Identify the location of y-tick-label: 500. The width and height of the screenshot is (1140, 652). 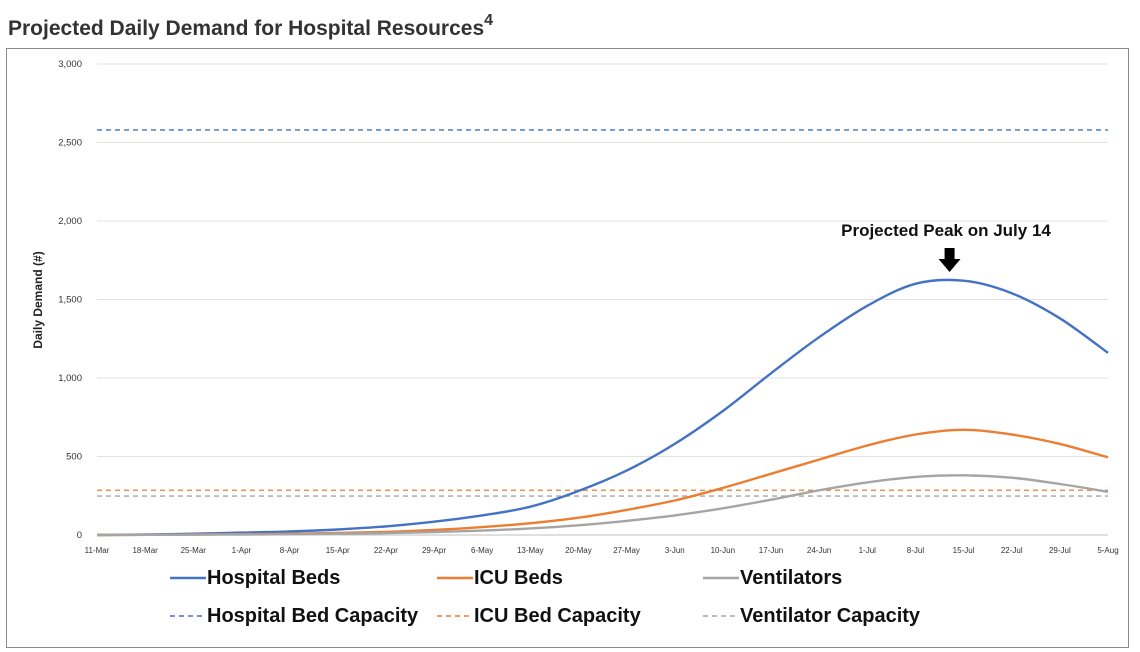
(74, 457).